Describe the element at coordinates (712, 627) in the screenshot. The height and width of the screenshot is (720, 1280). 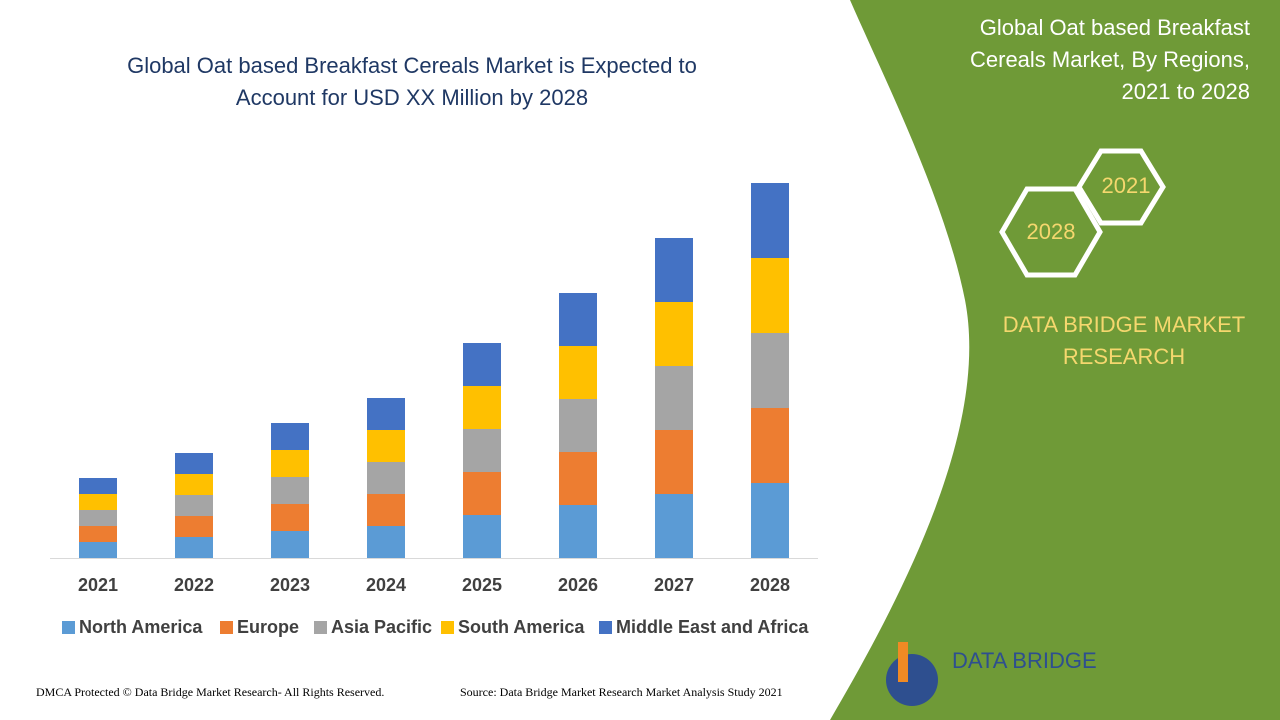
I see `legend-label: Middle East and Africa` at that location.